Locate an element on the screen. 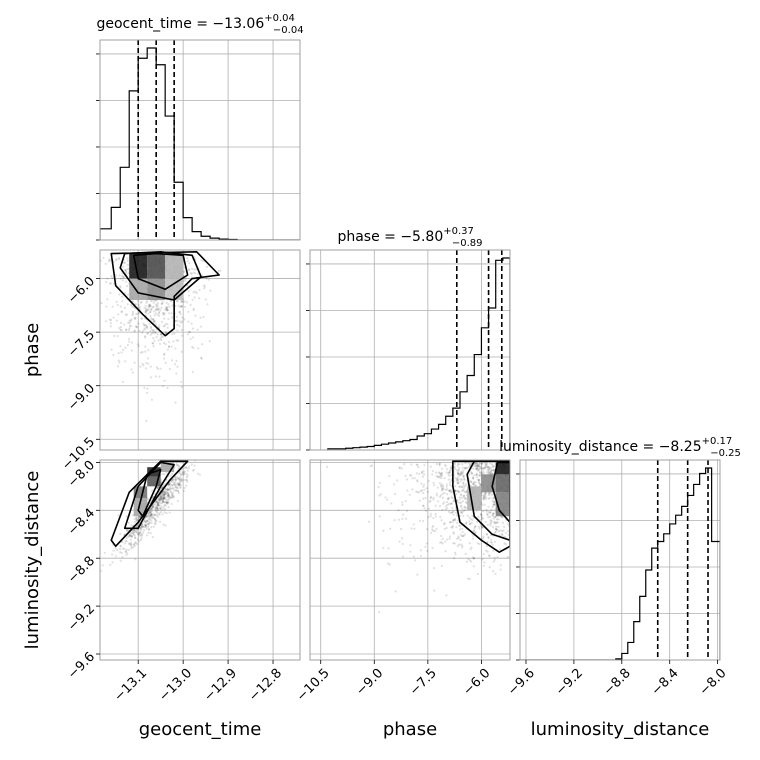  xtick-label: −7.5 is located at coordinates (423, 682).